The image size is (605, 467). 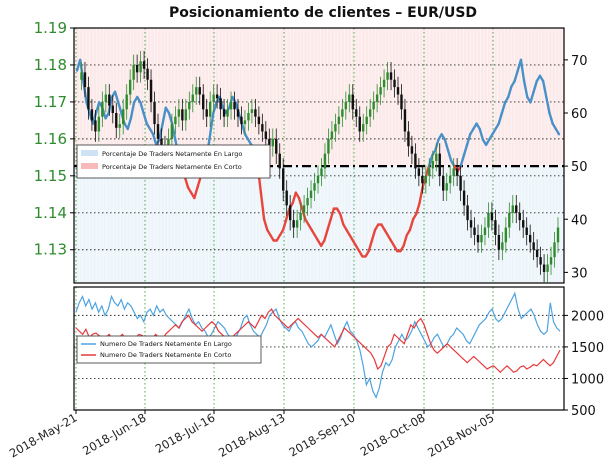 I want to click on price-tick-label: 1.16, so click(x=50, y=139).